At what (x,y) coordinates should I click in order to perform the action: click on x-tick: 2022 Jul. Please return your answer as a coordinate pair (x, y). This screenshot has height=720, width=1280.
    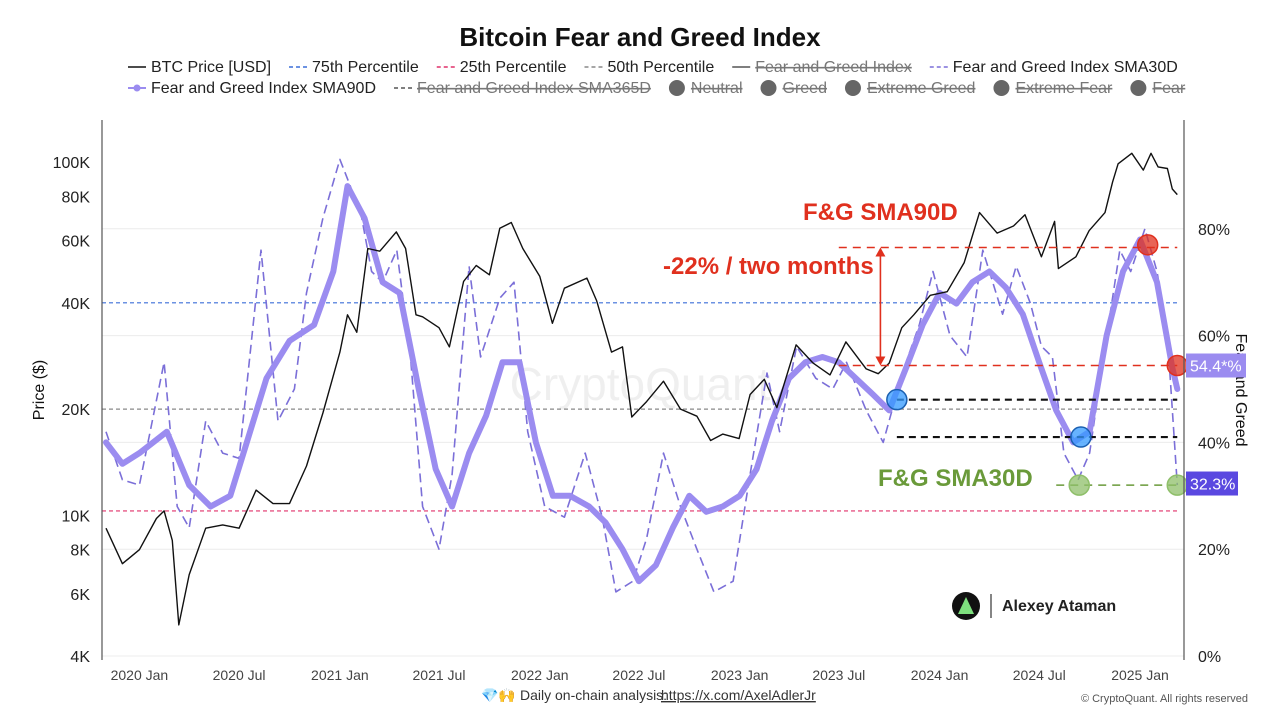
    Looking at the image, I should click on (638, 675).